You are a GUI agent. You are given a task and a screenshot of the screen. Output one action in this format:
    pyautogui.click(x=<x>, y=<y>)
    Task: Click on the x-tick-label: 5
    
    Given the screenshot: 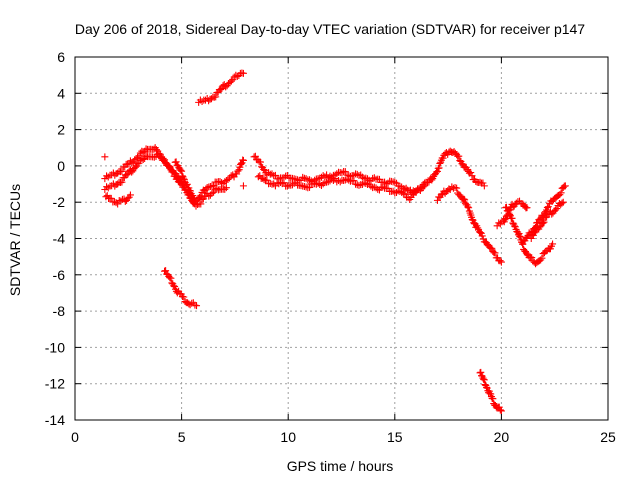 What is the action you would take?
    pyautogui.click(x=182, y=437)
    